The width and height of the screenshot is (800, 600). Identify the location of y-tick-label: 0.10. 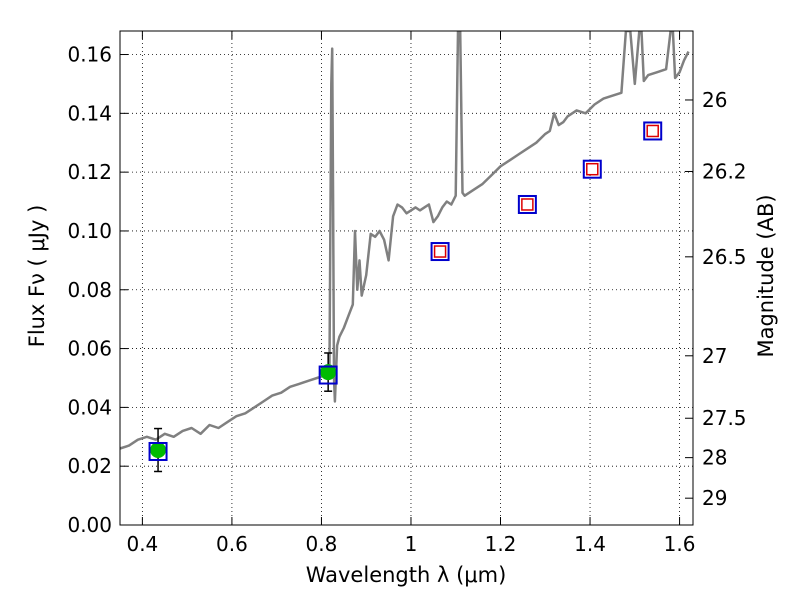
(89, 231).